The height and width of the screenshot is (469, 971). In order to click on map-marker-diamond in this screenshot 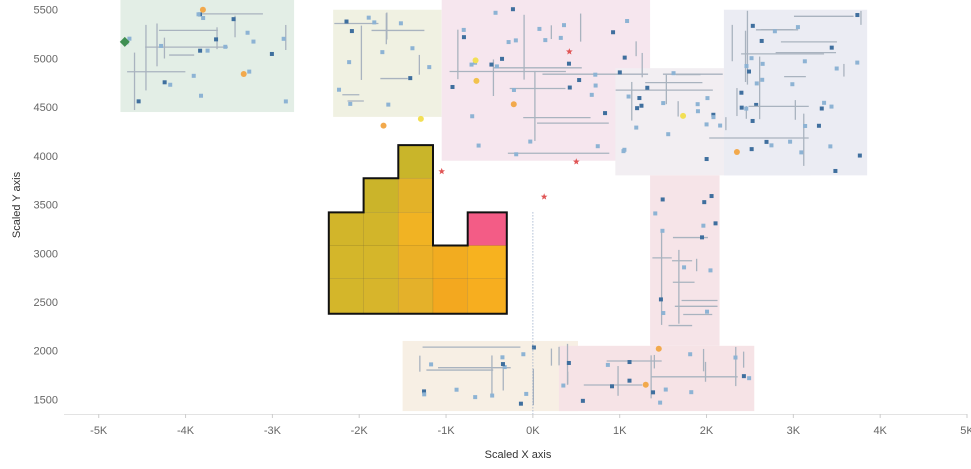, I will do `click(124, 41)`.